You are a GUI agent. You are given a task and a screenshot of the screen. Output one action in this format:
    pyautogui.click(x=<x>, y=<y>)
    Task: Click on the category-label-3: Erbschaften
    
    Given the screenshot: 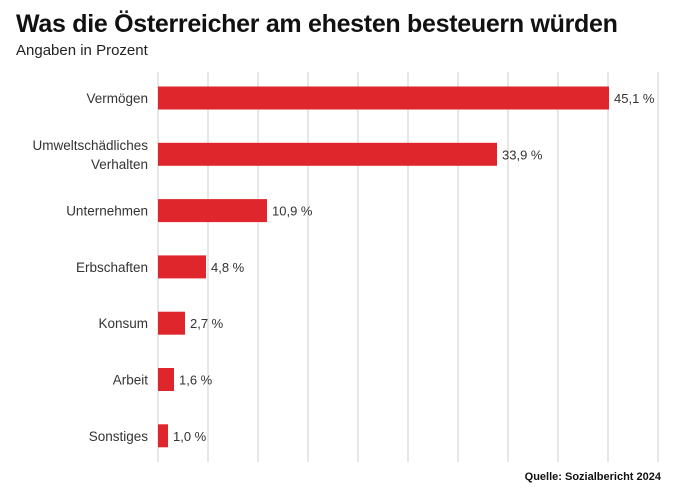 What is the action you would take?
    pyautogui.click(x=112, y=267)
    